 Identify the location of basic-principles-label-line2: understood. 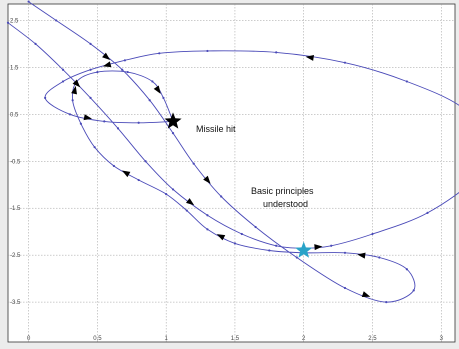
(285, 204).